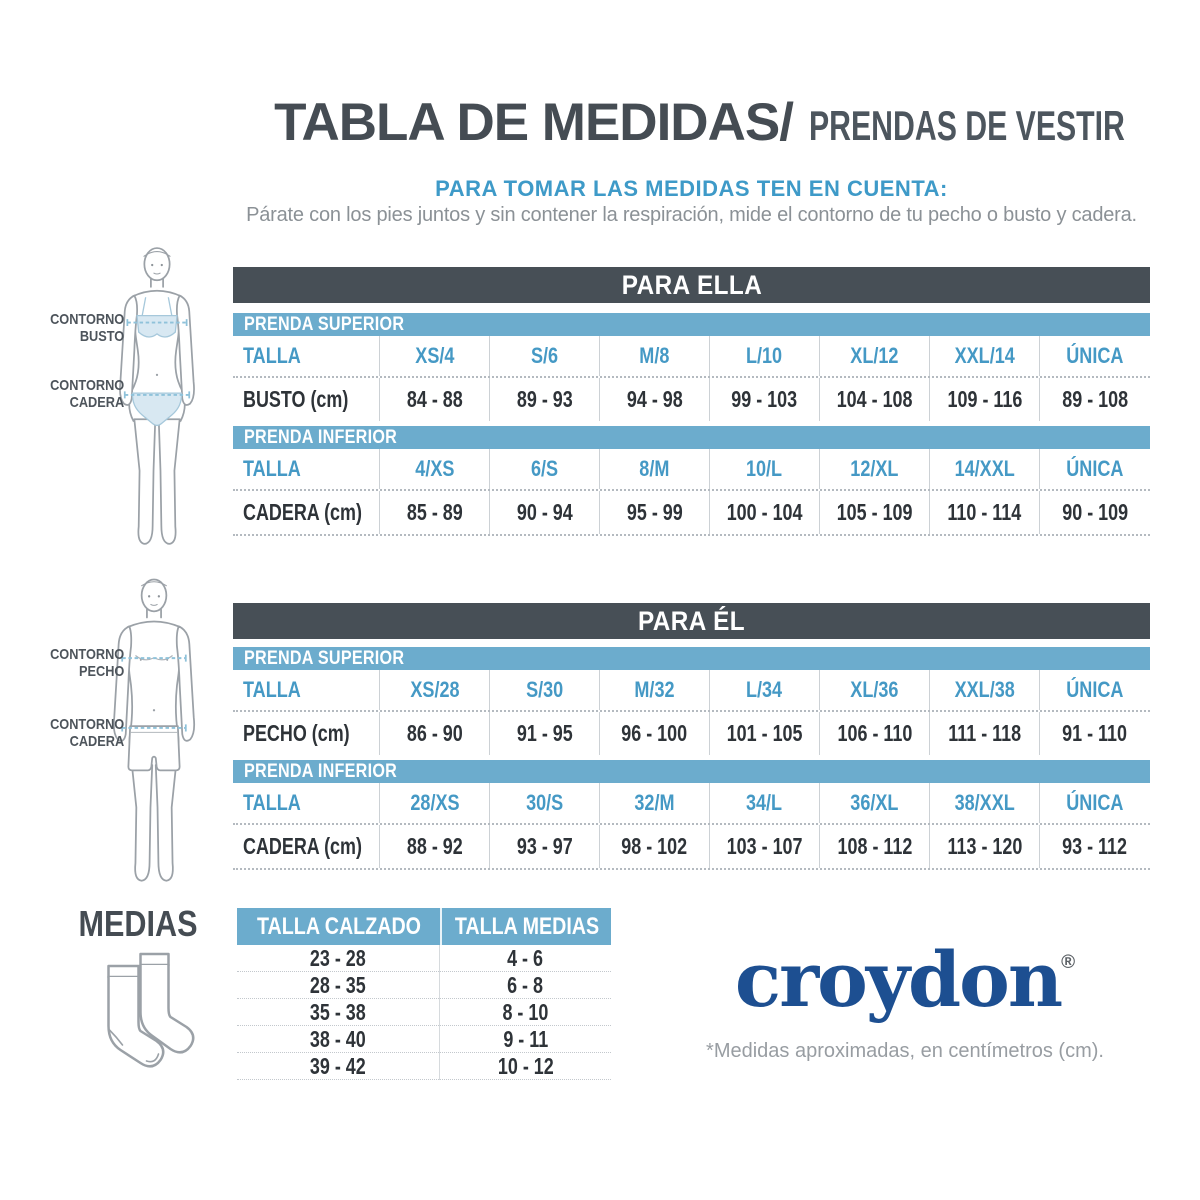 The height and width of the screenshot is (1200, 1200). What do you see at coordinates (1095, 512) in the screenshot?
I see `value-cell: 90 - 109` at bounding box center [1095, 512].